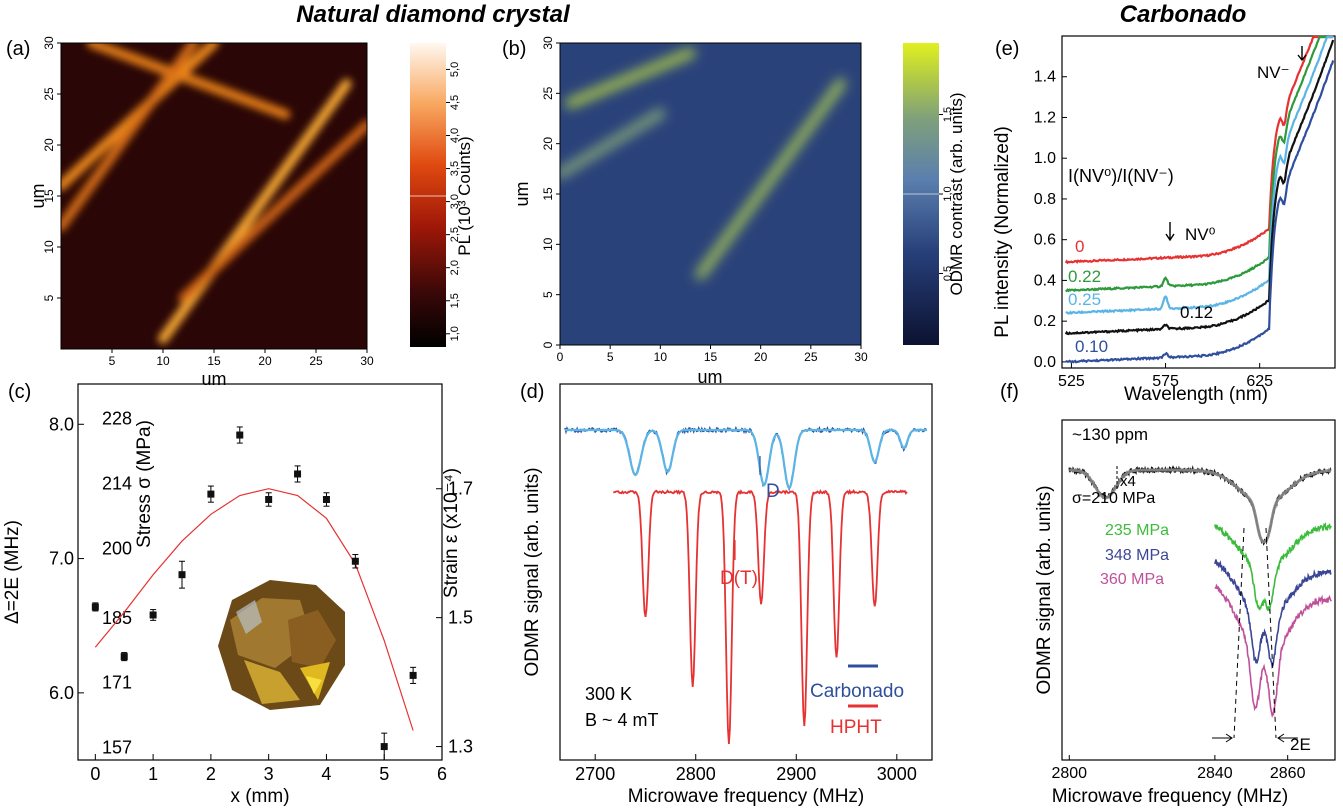 The height and width of the screenshot is (809, 1343). I want to click on crystal-photo, so click(281, 645).